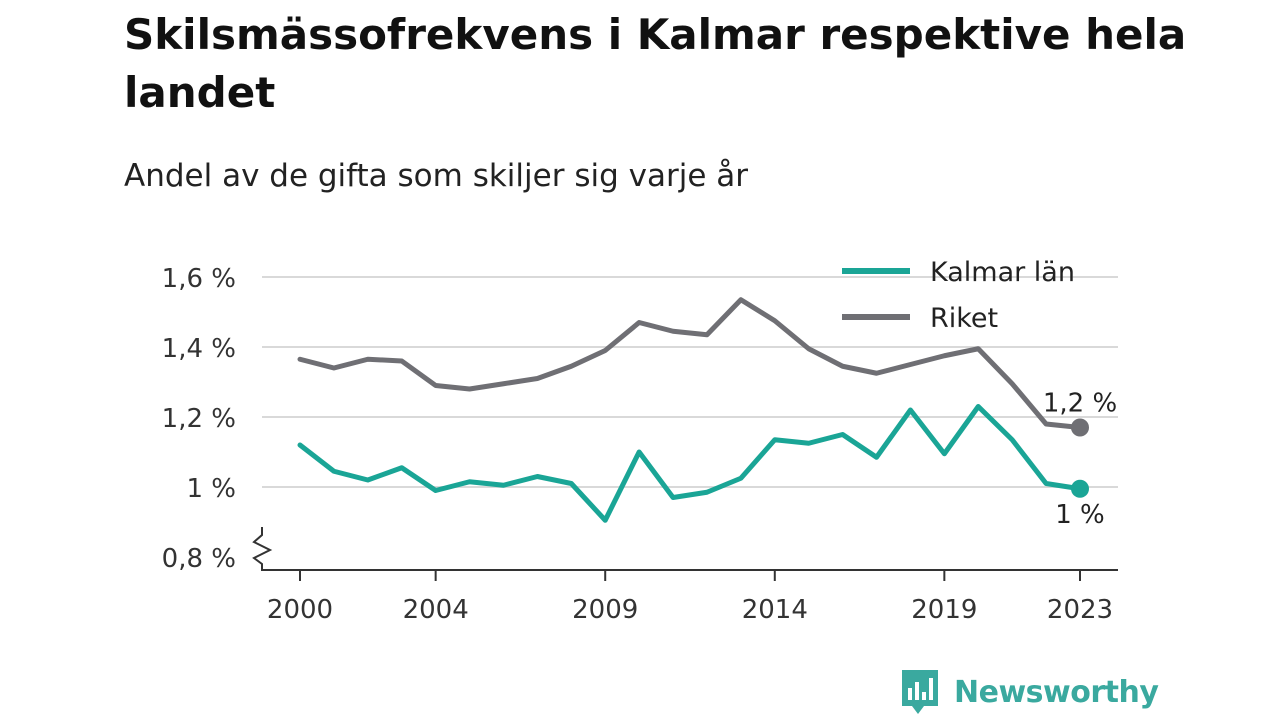 The height and width of the screenshot is (720, 1280). Describe the element at coordinates (1080, 610) in the screenshot. I see `x-tick-label: 2023` at that location.